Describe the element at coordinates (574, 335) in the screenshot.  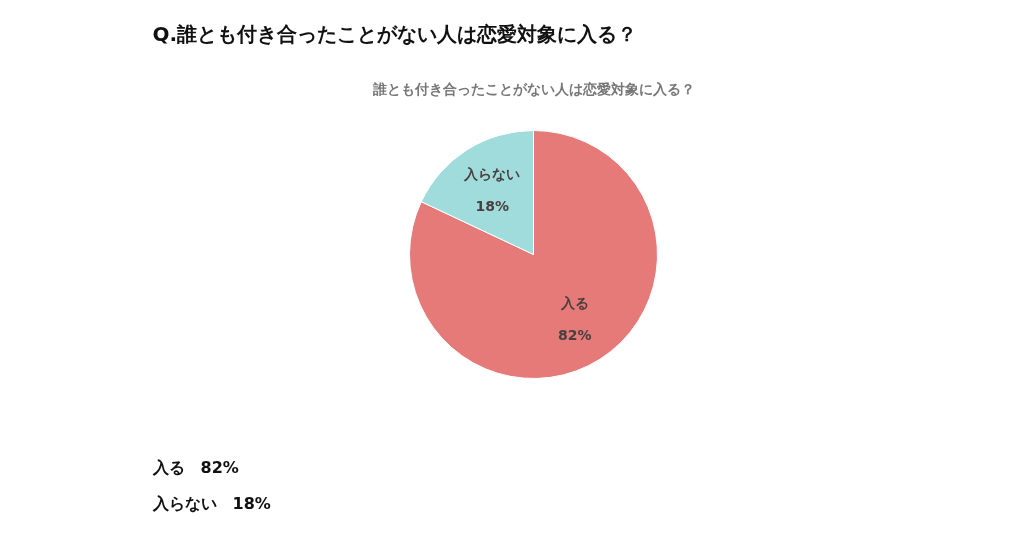
I see `data-label: 82%` at that location.